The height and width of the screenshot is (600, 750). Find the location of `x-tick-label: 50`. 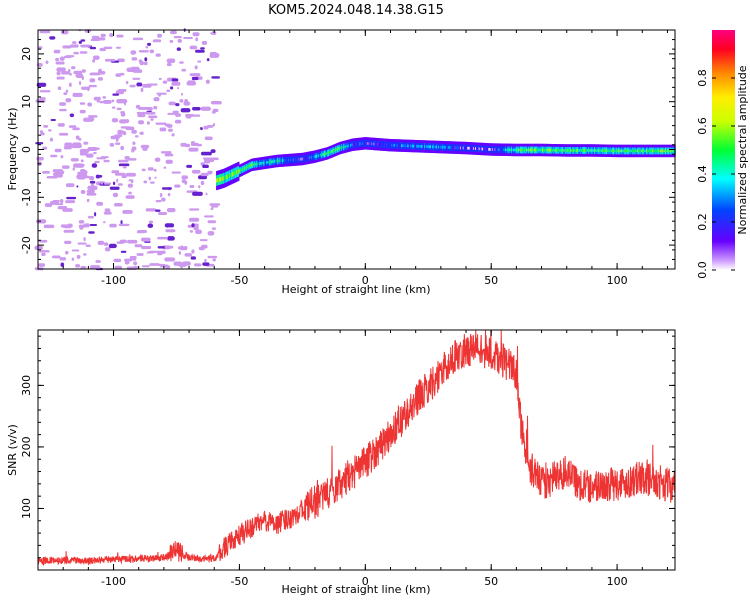

x-tick-label: 50 is located at coordinates (491, 581).